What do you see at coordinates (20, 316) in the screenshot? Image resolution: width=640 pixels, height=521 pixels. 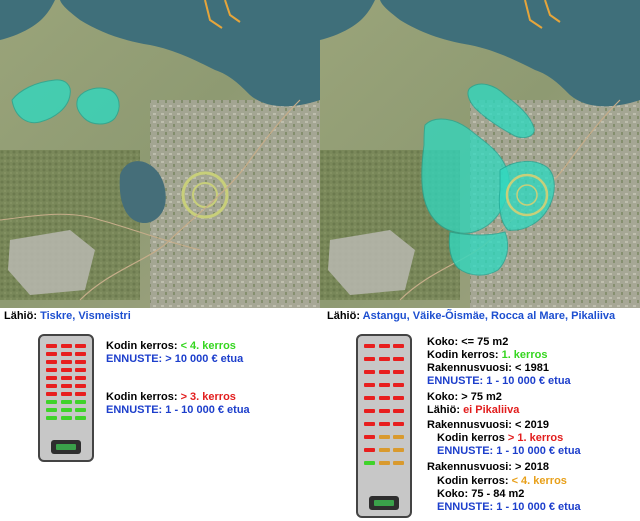 I see `caption-key: Lähiö:` at bounding box center [20, 316].